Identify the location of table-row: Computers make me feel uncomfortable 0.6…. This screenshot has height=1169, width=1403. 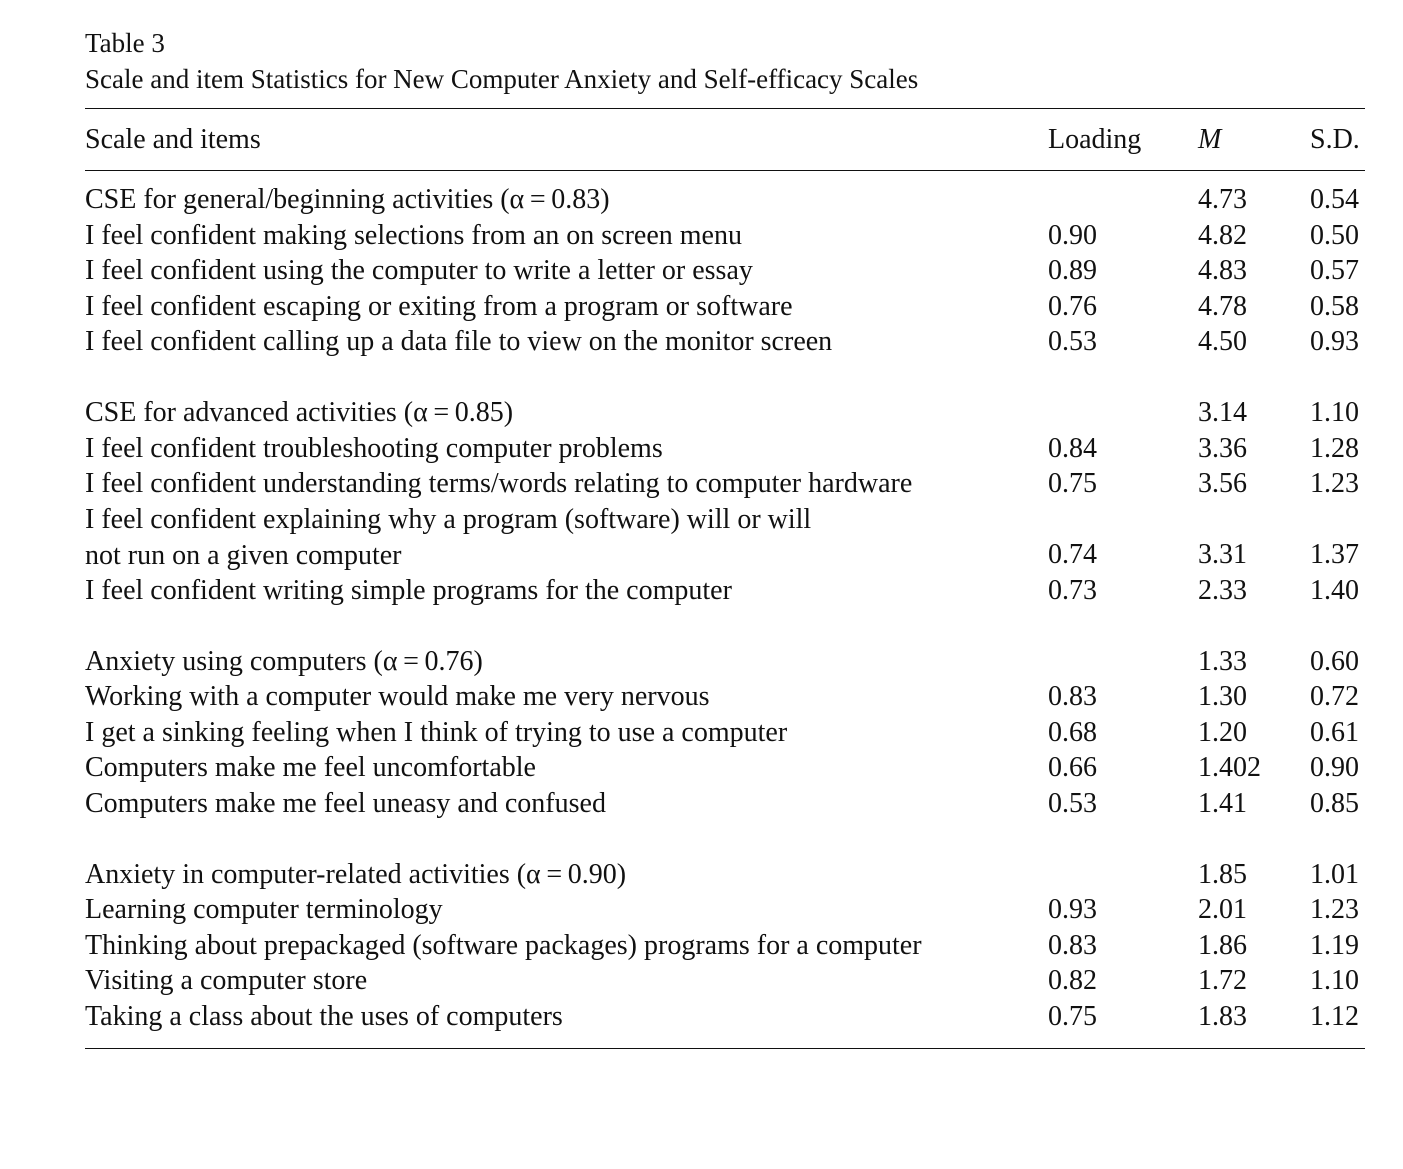
(725, 768).